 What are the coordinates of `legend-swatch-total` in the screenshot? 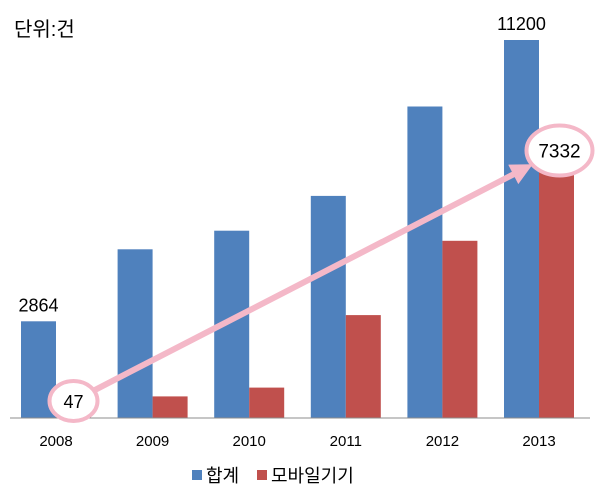 It's located at (197, 475).